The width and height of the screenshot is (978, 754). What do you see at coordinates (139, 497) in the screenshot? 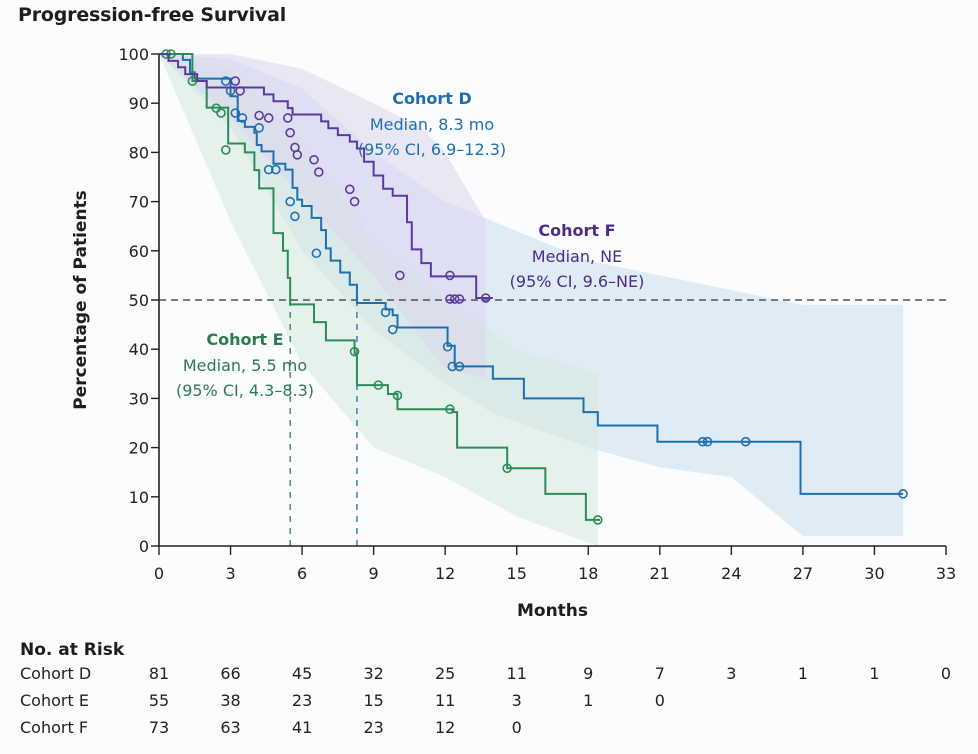
I see `y-tick-label: 10` at bounding box center [139, 497].